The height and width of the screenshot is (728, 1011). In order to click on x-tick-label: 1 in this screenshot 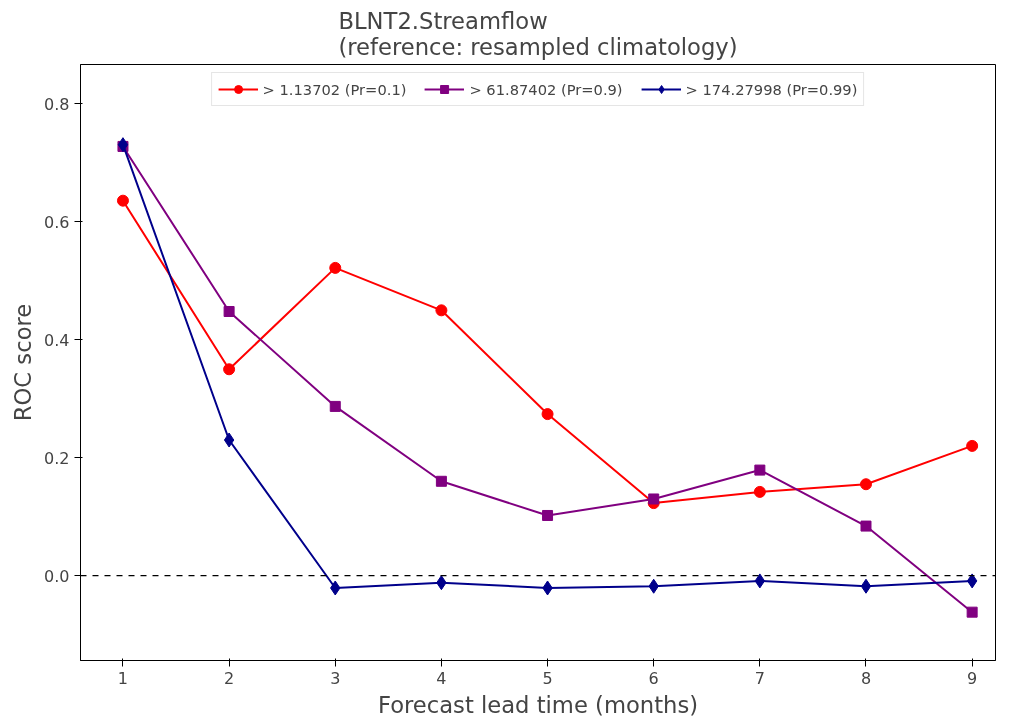, I will do `click(123, 678)`.